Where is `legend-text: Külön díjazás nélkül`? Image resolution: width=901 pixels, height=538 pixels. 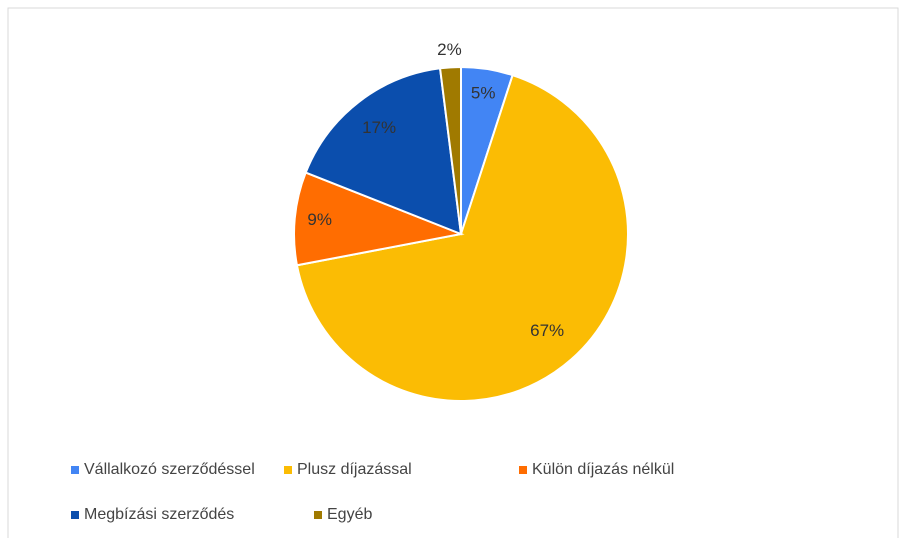 legend-text: Külön díjazás nélkül is located at coordinates (603, 469).